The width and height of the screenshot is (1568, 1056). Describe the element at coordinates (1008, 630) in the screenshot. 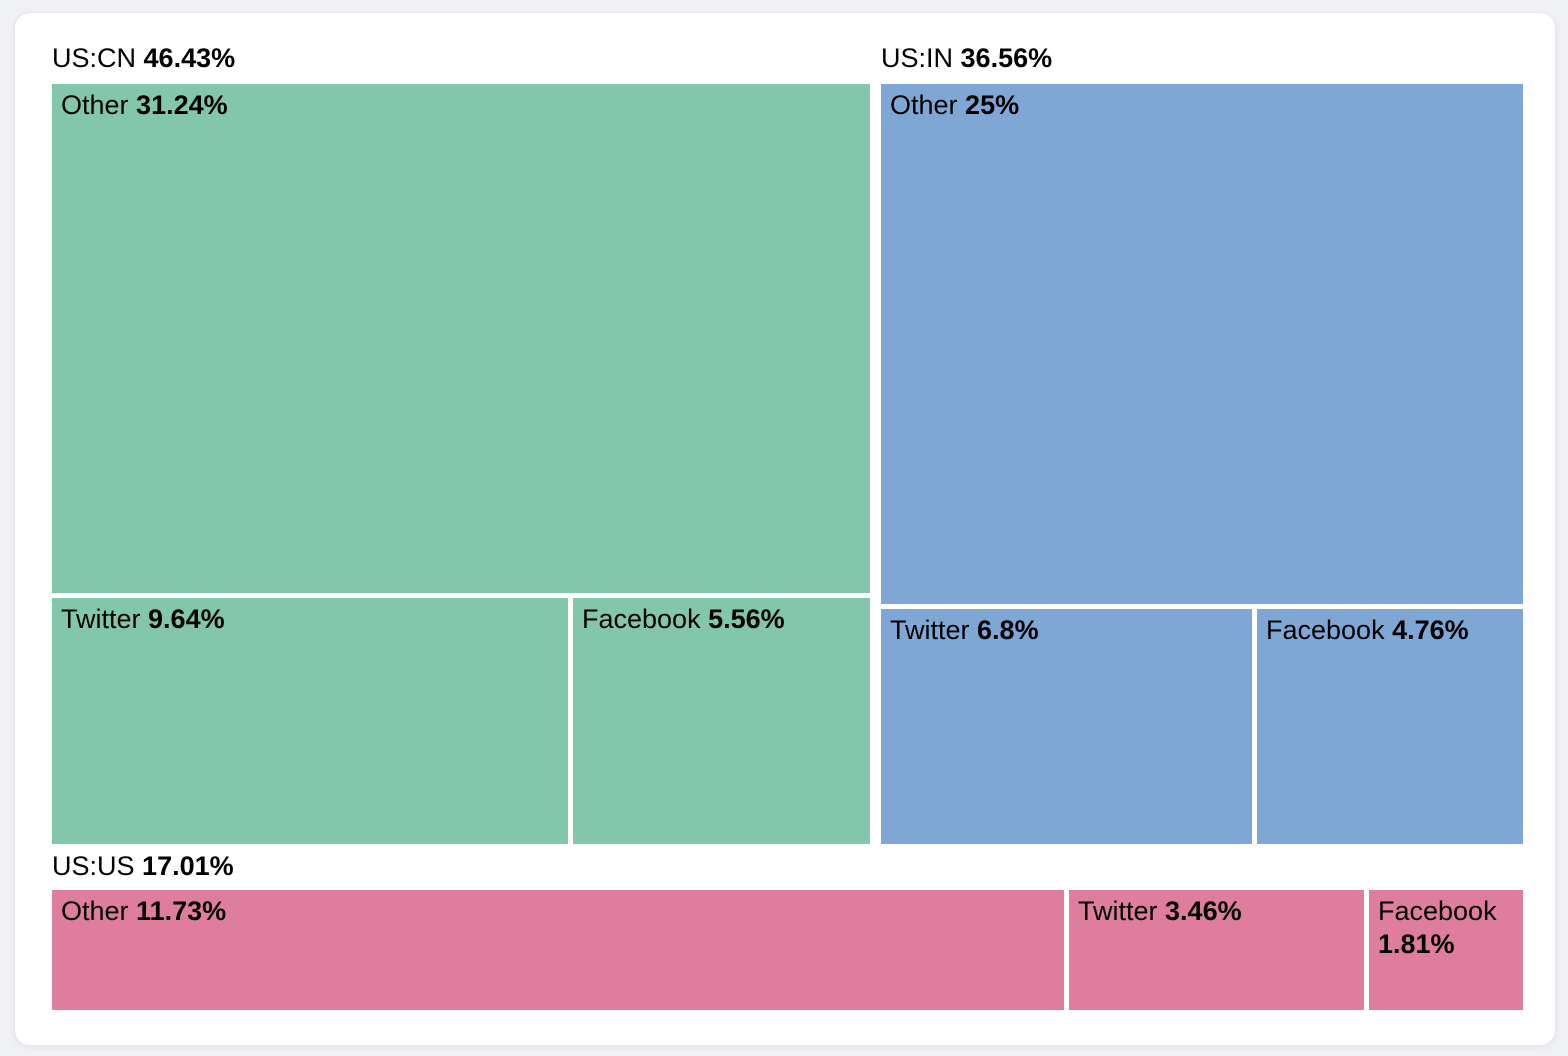

I see `cell-value: 6.8%` at that location.